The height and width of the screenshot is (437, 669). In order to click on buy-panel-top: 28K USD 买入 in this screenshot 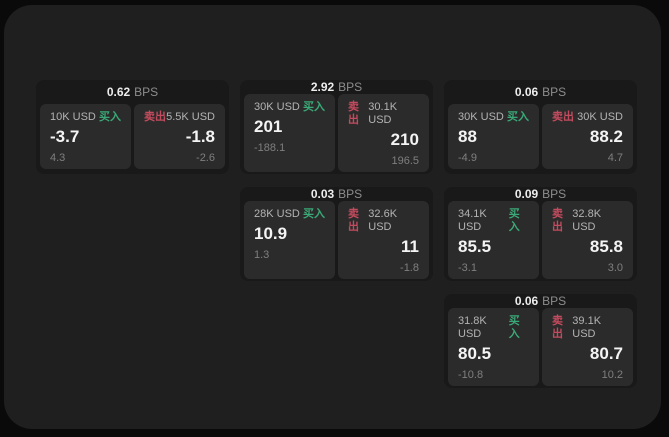, I will do `click(289, 214)`.